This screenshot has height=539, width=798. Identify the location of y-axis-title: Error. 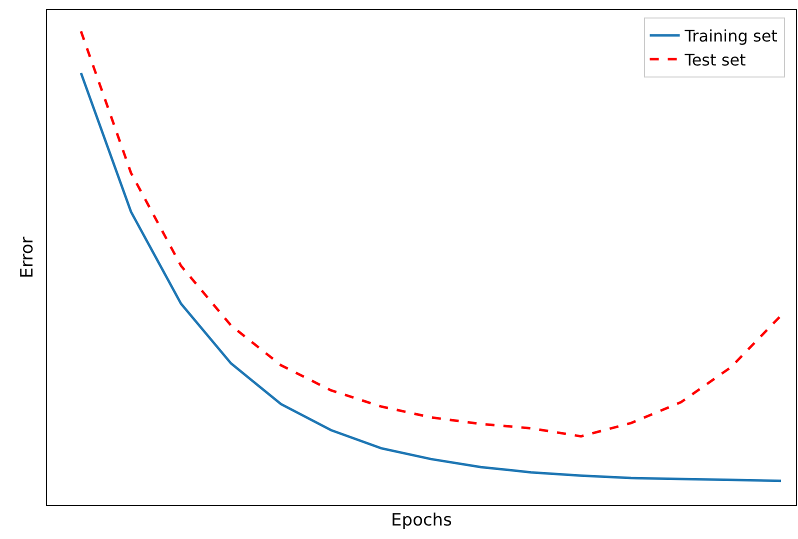
(27, 257).